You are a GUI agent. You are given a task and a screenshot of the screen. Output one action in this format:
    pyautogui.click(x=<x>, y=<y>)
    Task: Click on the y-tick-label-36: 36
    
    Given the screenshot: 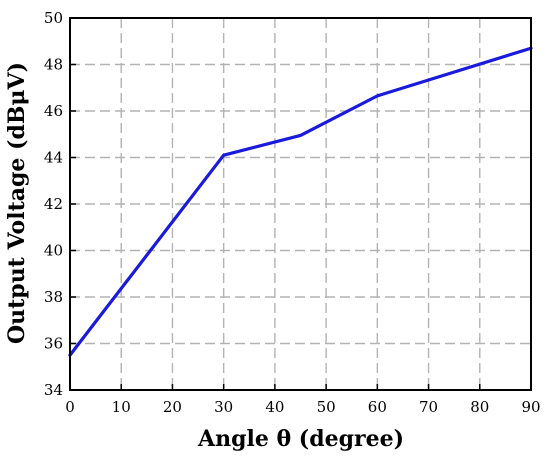 What is the action you would take?
    pyautogui.click(x=53, y=344)
    